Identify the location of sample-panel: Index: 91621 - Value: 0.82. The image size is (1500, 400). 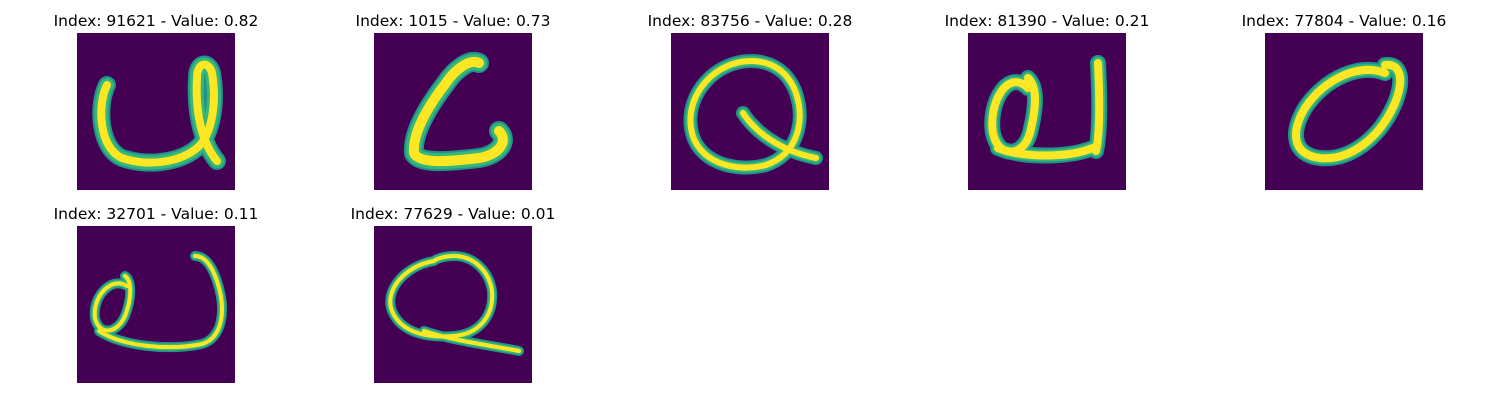
(156, 101).